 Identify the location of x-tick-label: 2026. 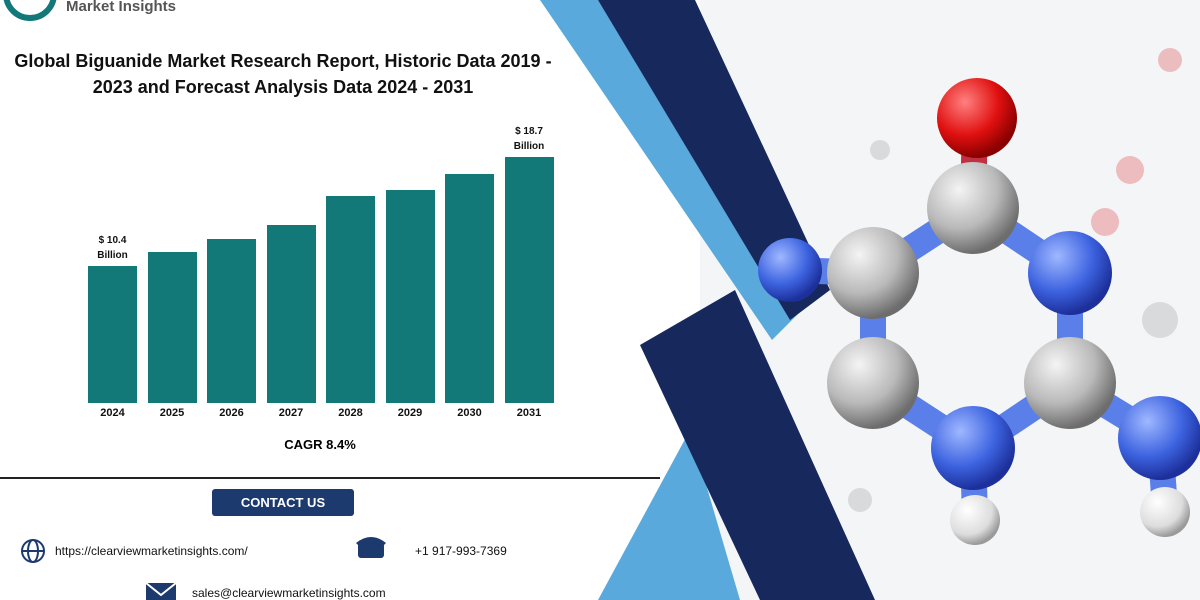
(231, 413).